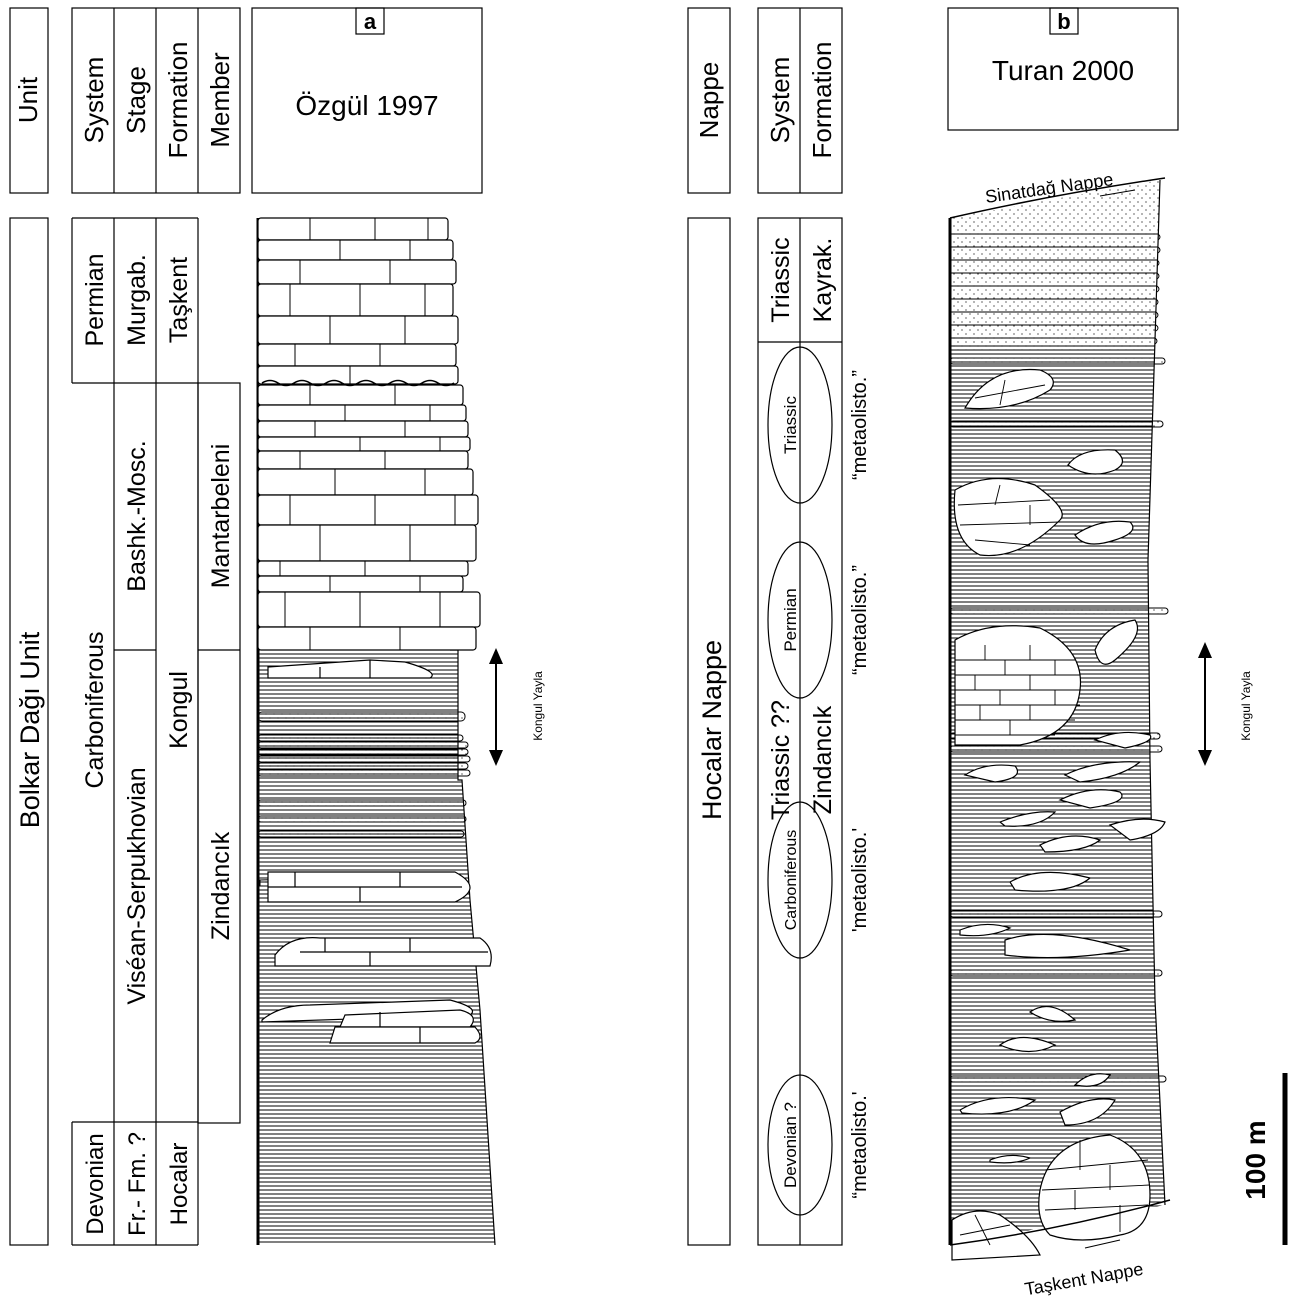 Image resolution: width=1300 pixels, height=1303 pixels. What do you see at coordinates (517, 707) in the screenshot?
I see `kongul-yayla-arrow-a: Kongul Yayla` at bounding box center [517, 707].